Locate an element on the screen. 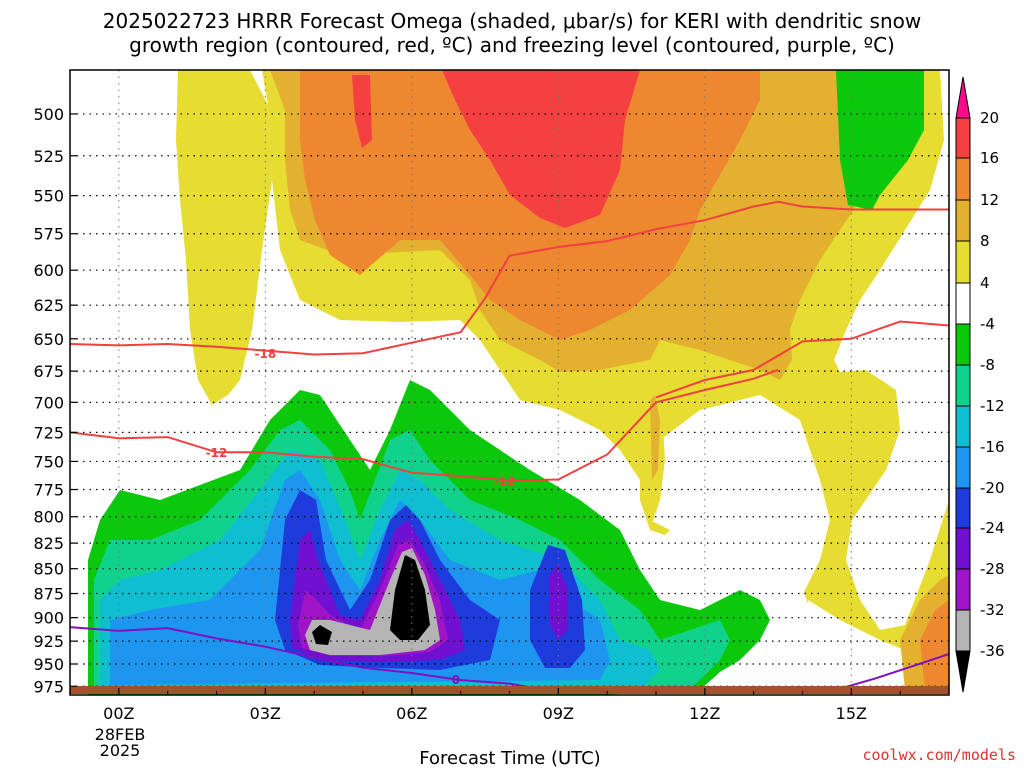 The width and height of the screenshot is (1024, 768). y-tick-label: 625 is located at coordinates (48, 305).